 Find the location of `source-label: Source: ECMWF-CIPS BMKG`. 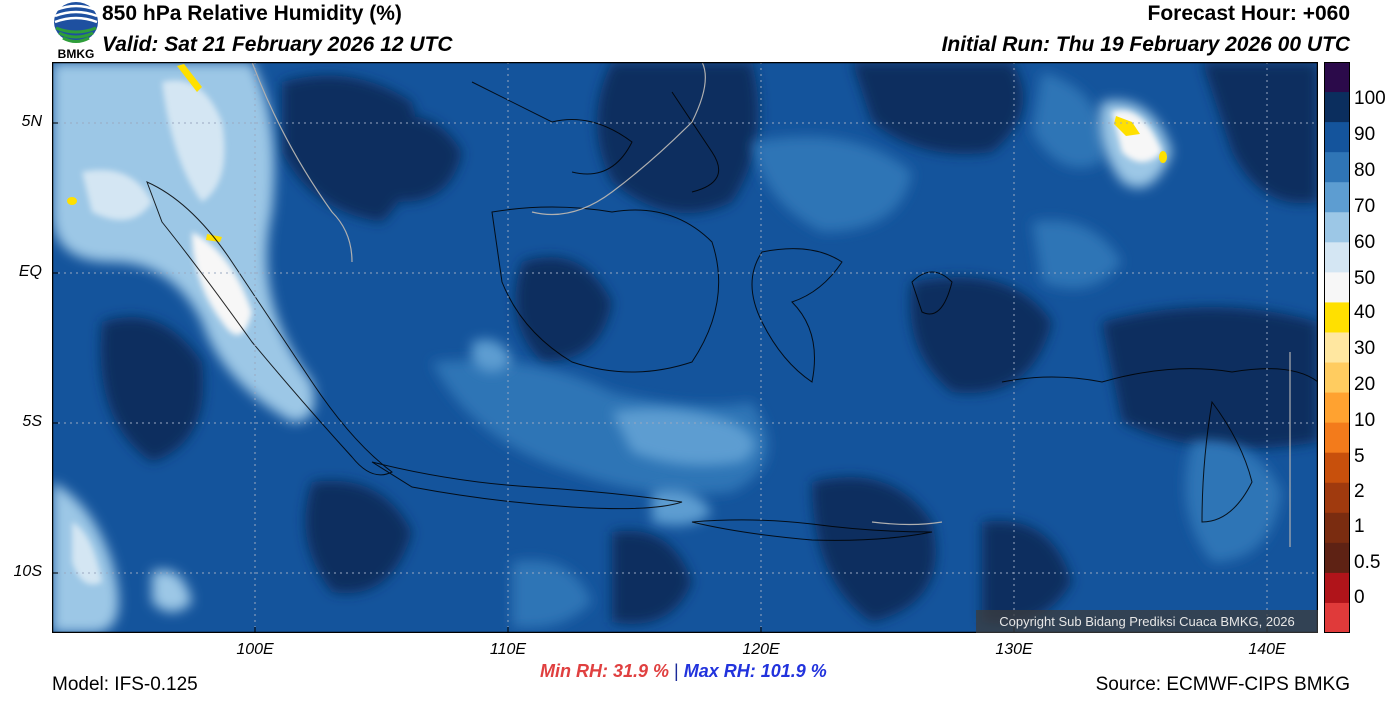

source-label: Source: ECMWF-CIPS BMKG is located at coordinates (1222, 684).